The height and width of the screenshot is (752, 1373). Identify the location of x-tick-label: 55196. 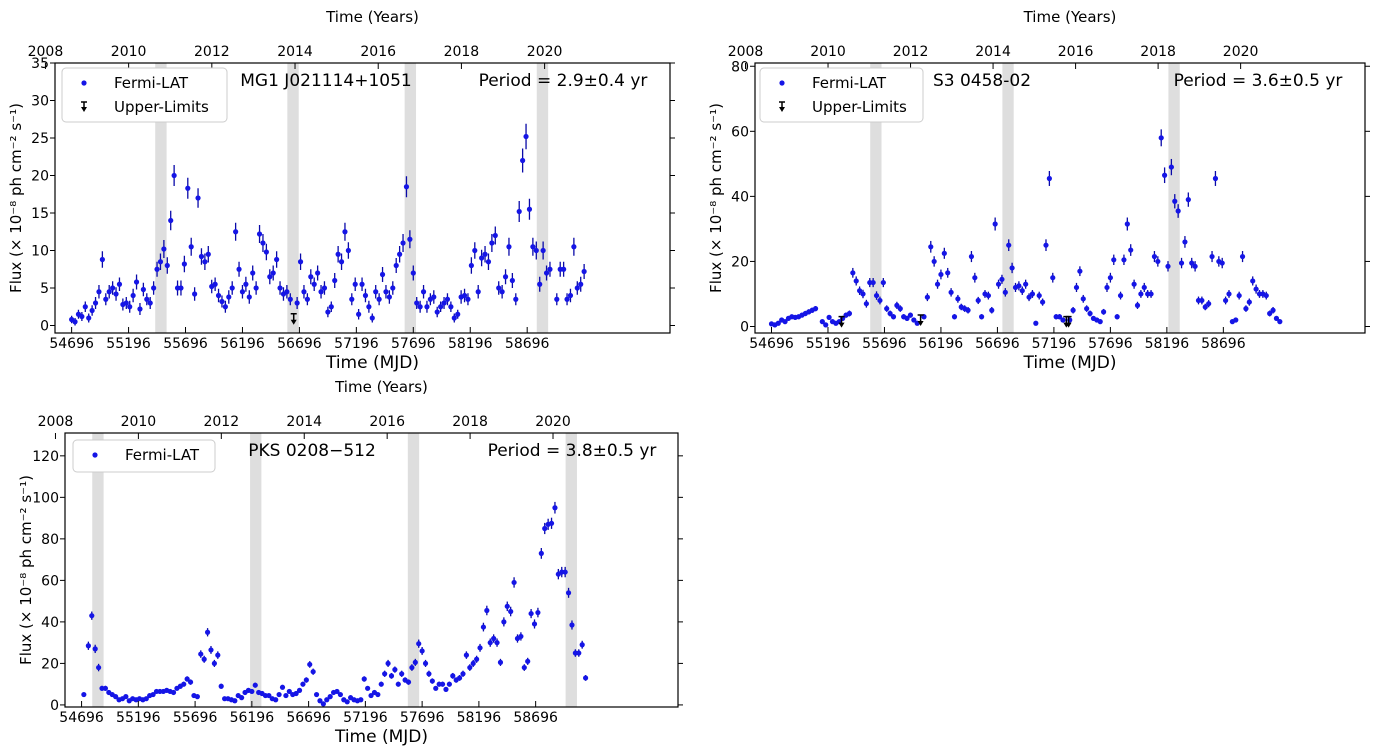
(828, 344).